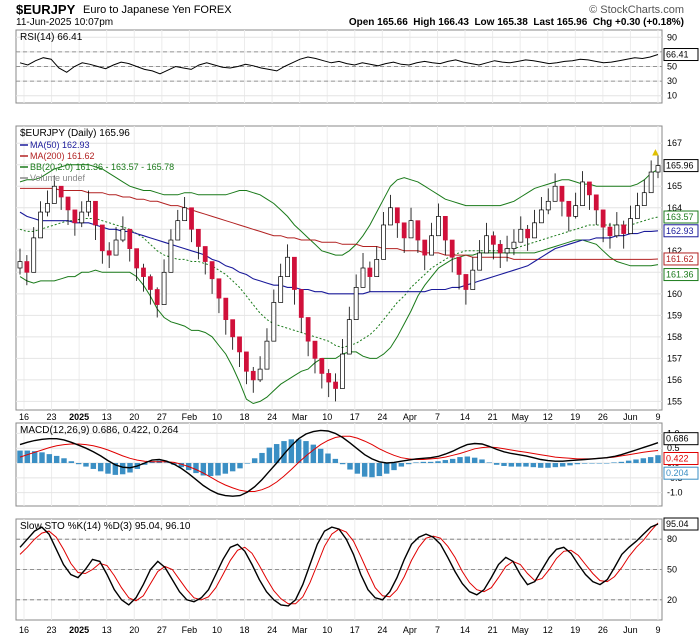 The width and height of the screenshot is (700, 639). I want to click on x-tick-label: Feb, so click(190, 417).